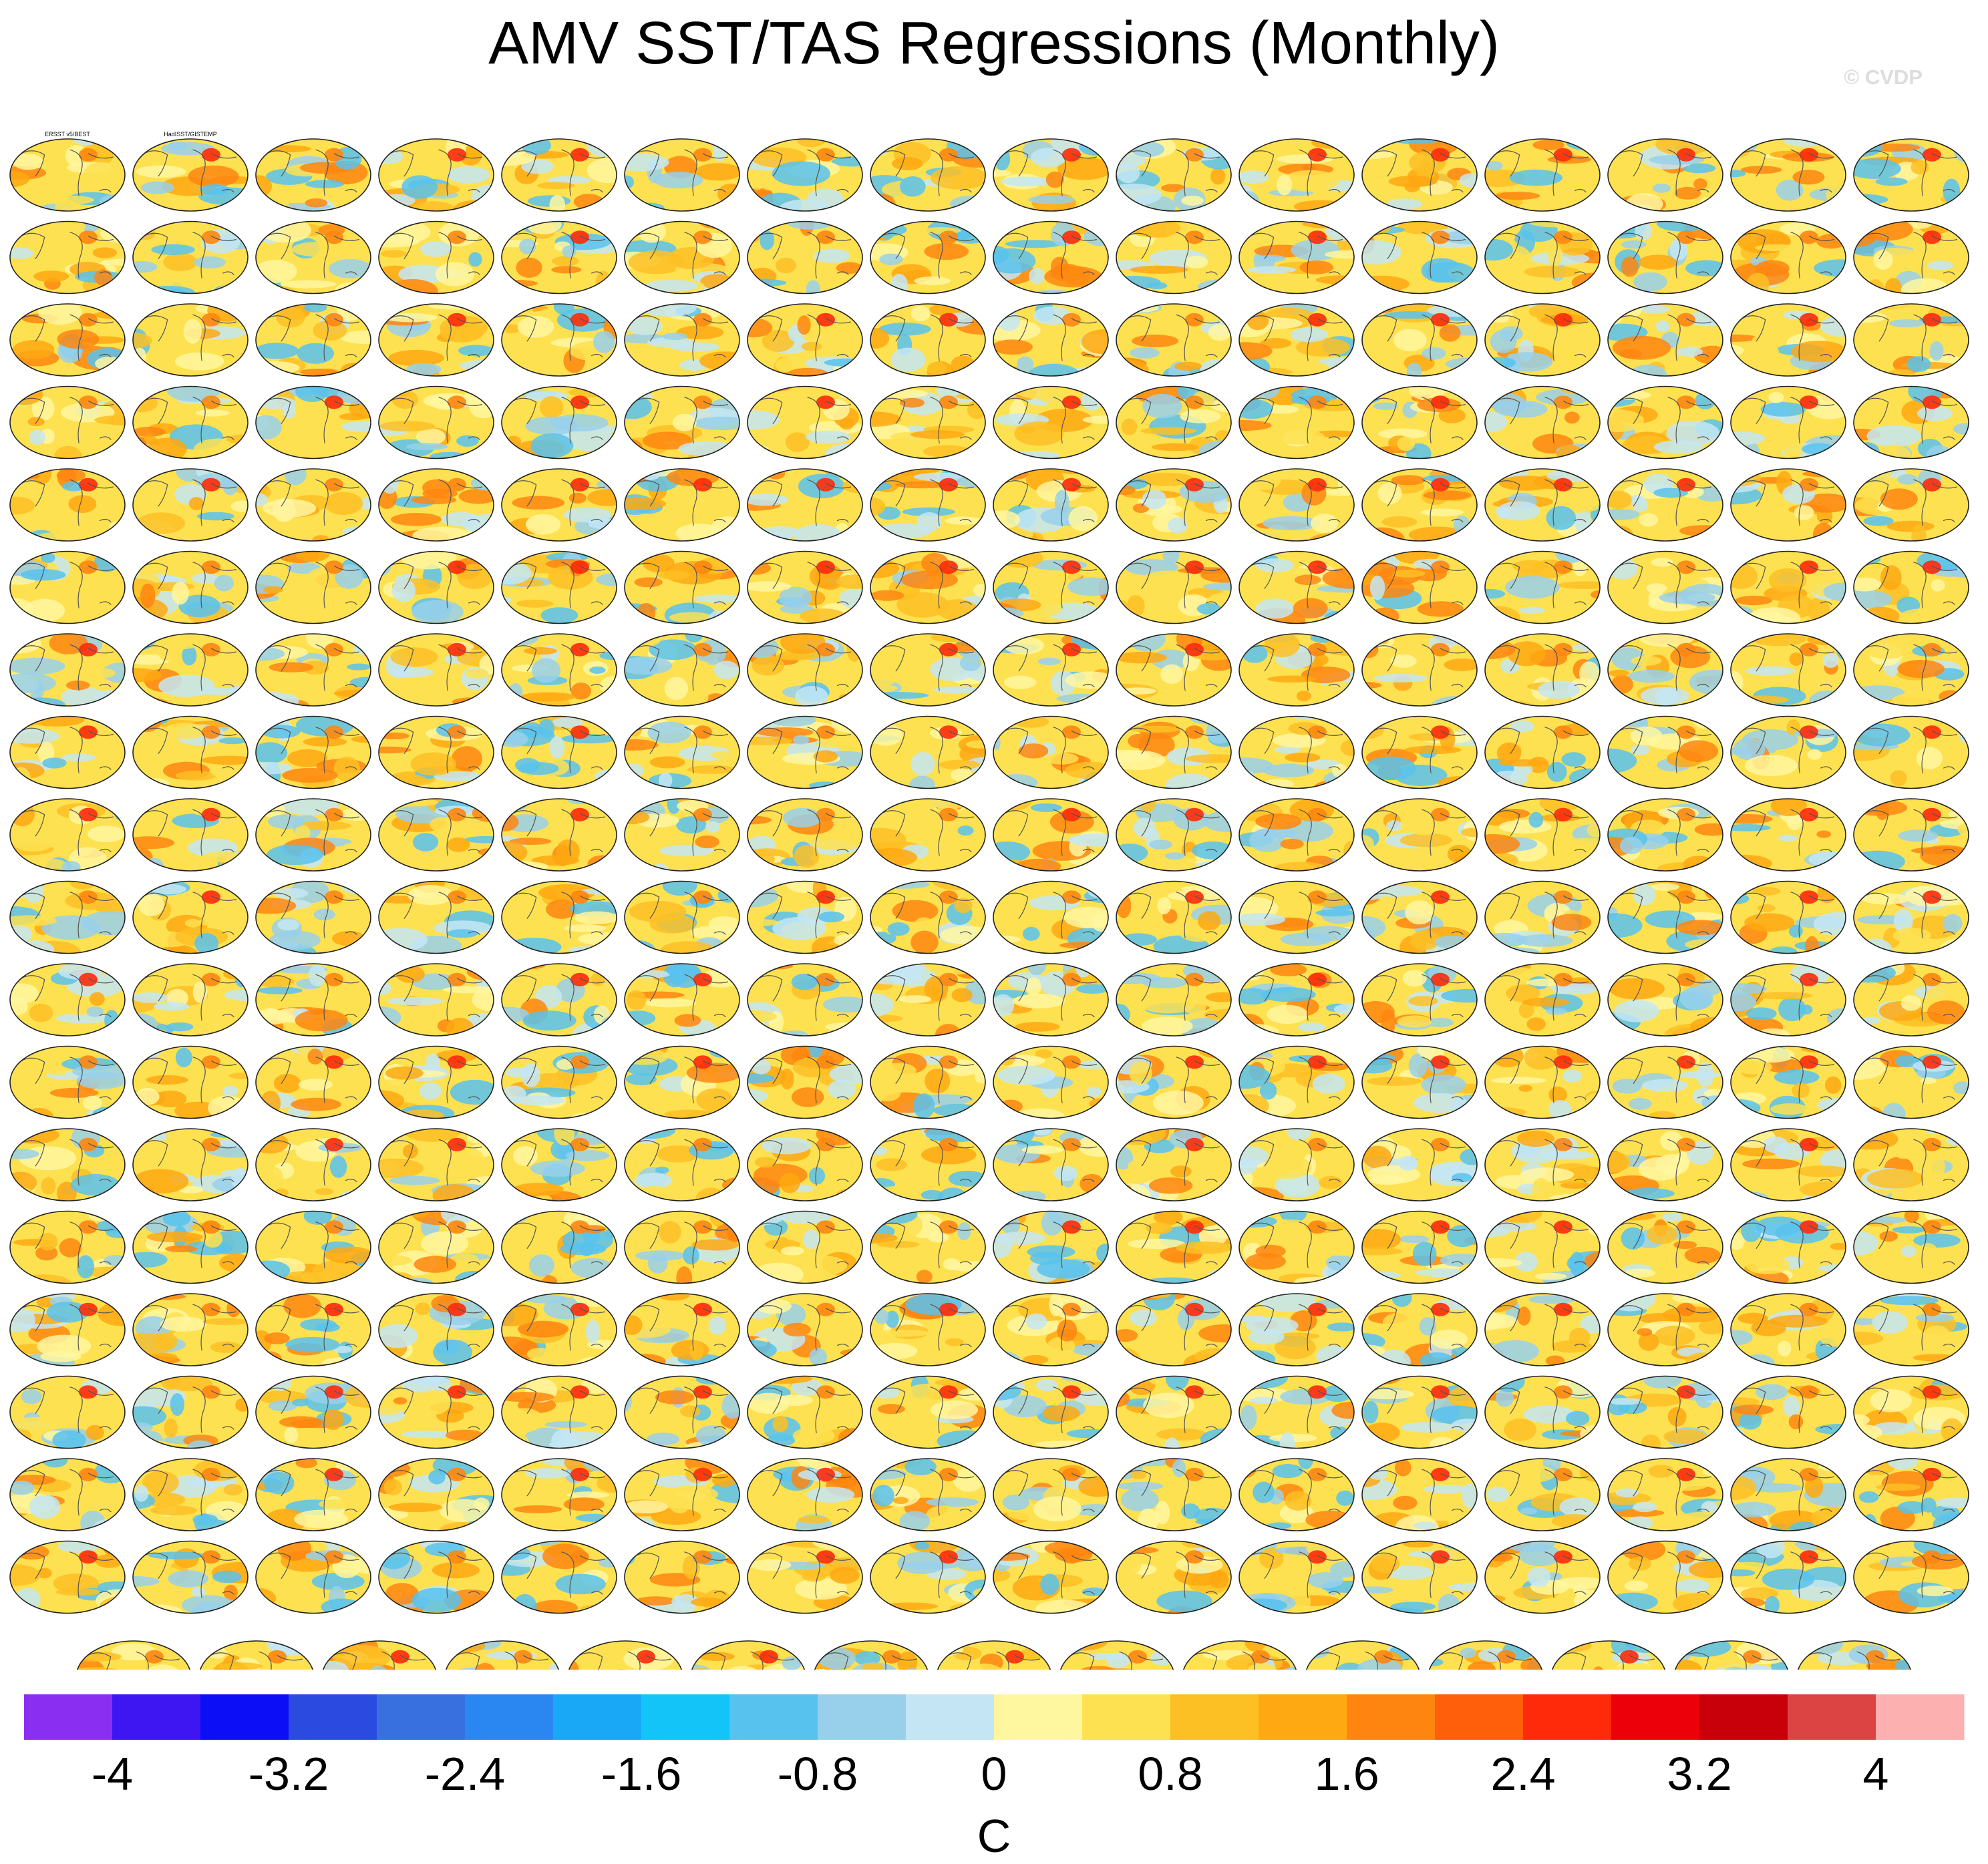 The width and height of the screenshot is (1988, 1864). Describe the element at coordinates (465, 1774) in the screenshot. I see `colorbar-tick-label: -2.4` at that location.